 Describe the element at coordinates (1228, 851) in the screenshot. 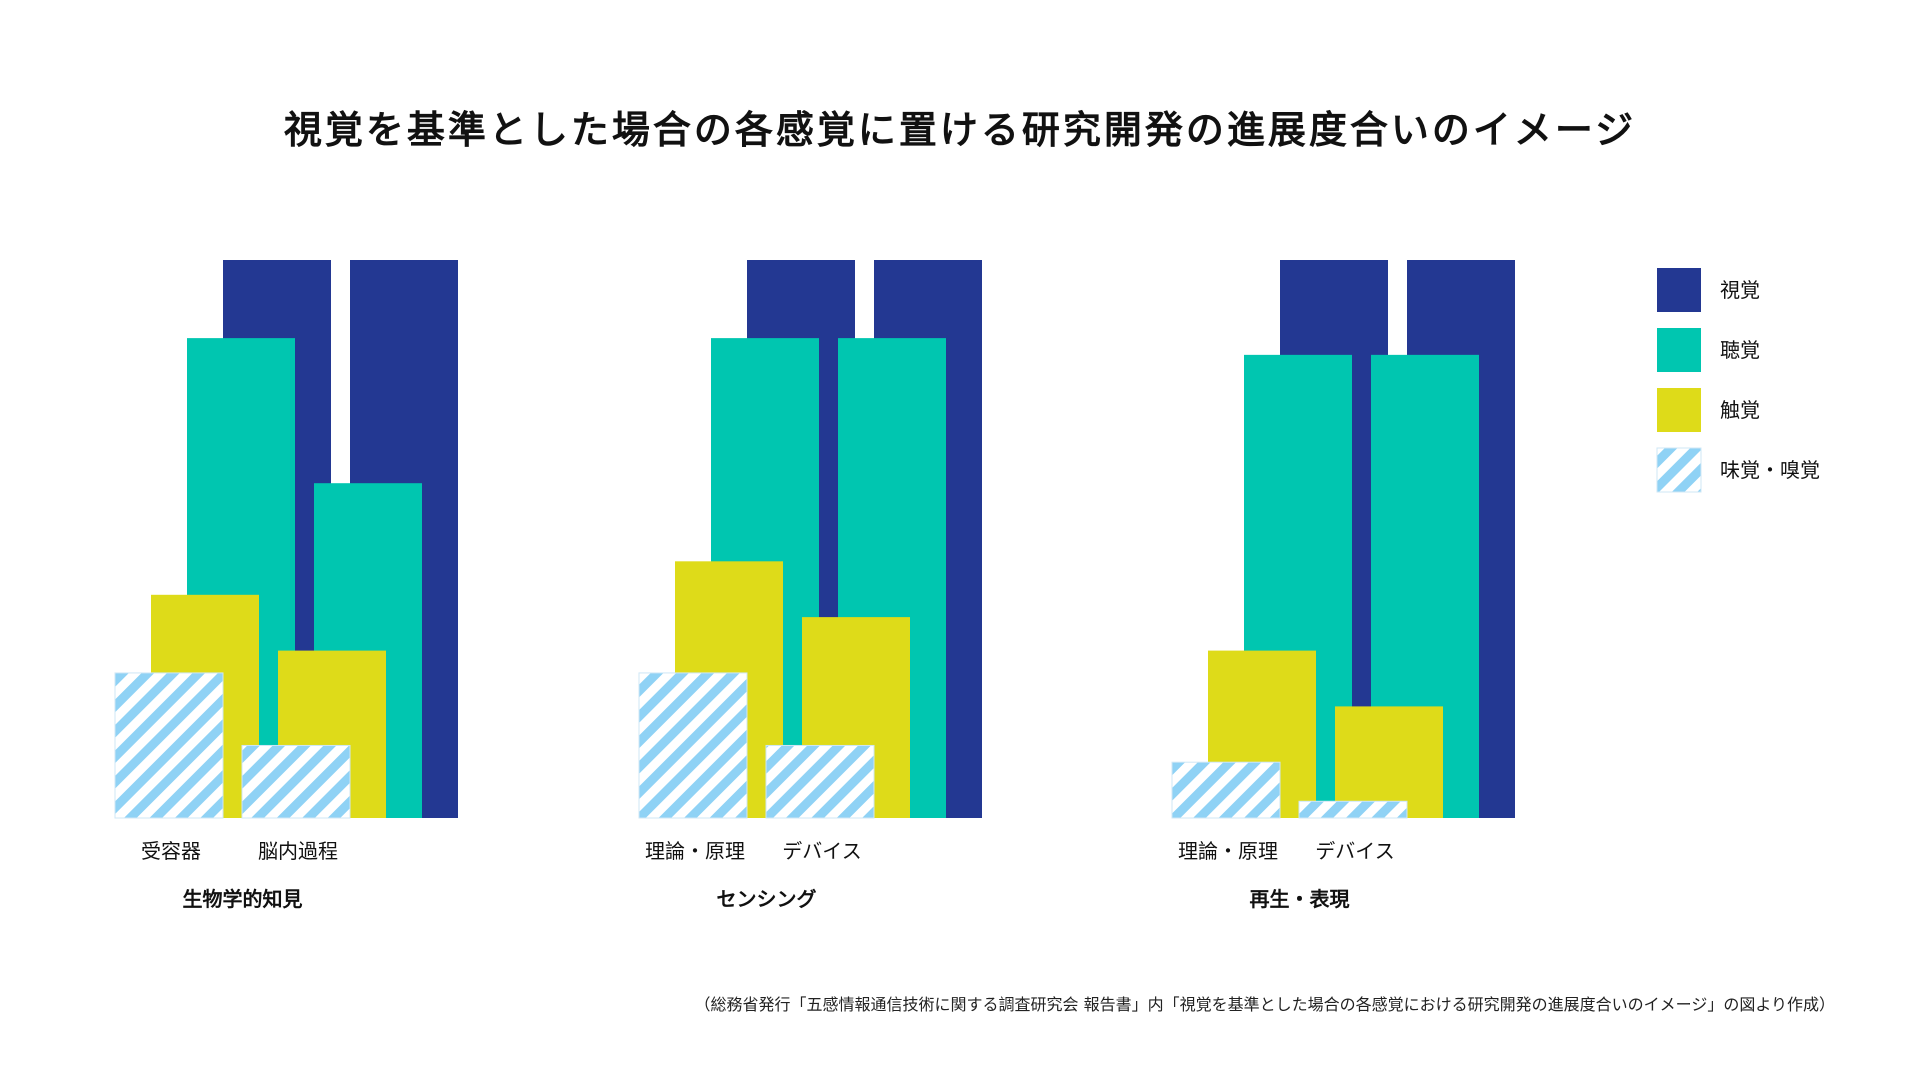

I see `subcategory-label-g3-s1: 理論・原理` at that location.